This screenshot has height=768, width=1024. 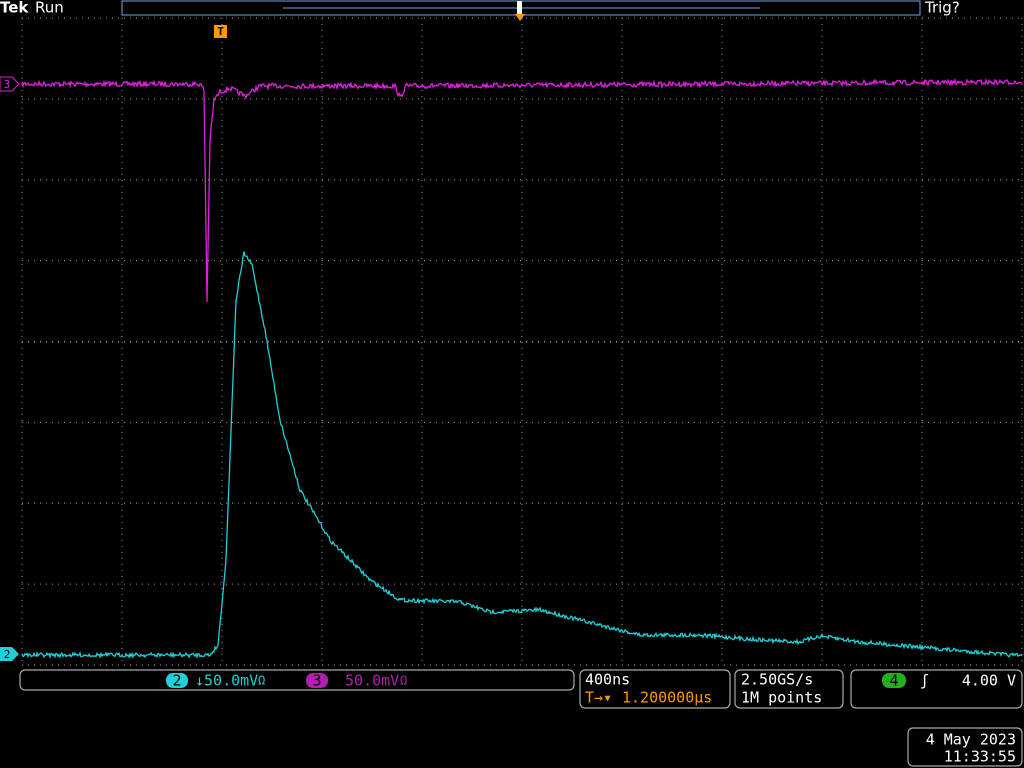 I want to click on date: 4 May 2023, so click(x=971, y=740).